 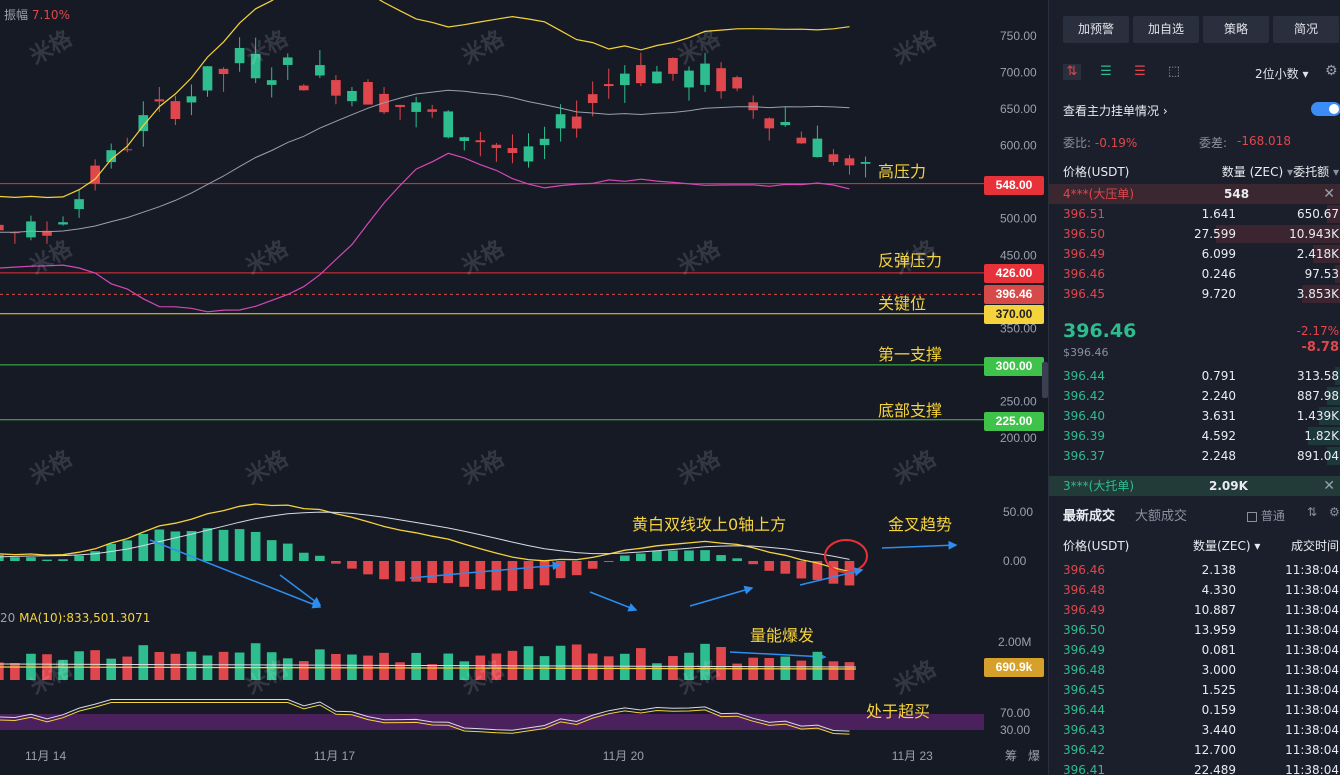 What do you see at coordinates (1201, 690) in the screenshot?
I see `trade-row: 396.45 1.525 11:38:04` at bounding box center [1201, 690].